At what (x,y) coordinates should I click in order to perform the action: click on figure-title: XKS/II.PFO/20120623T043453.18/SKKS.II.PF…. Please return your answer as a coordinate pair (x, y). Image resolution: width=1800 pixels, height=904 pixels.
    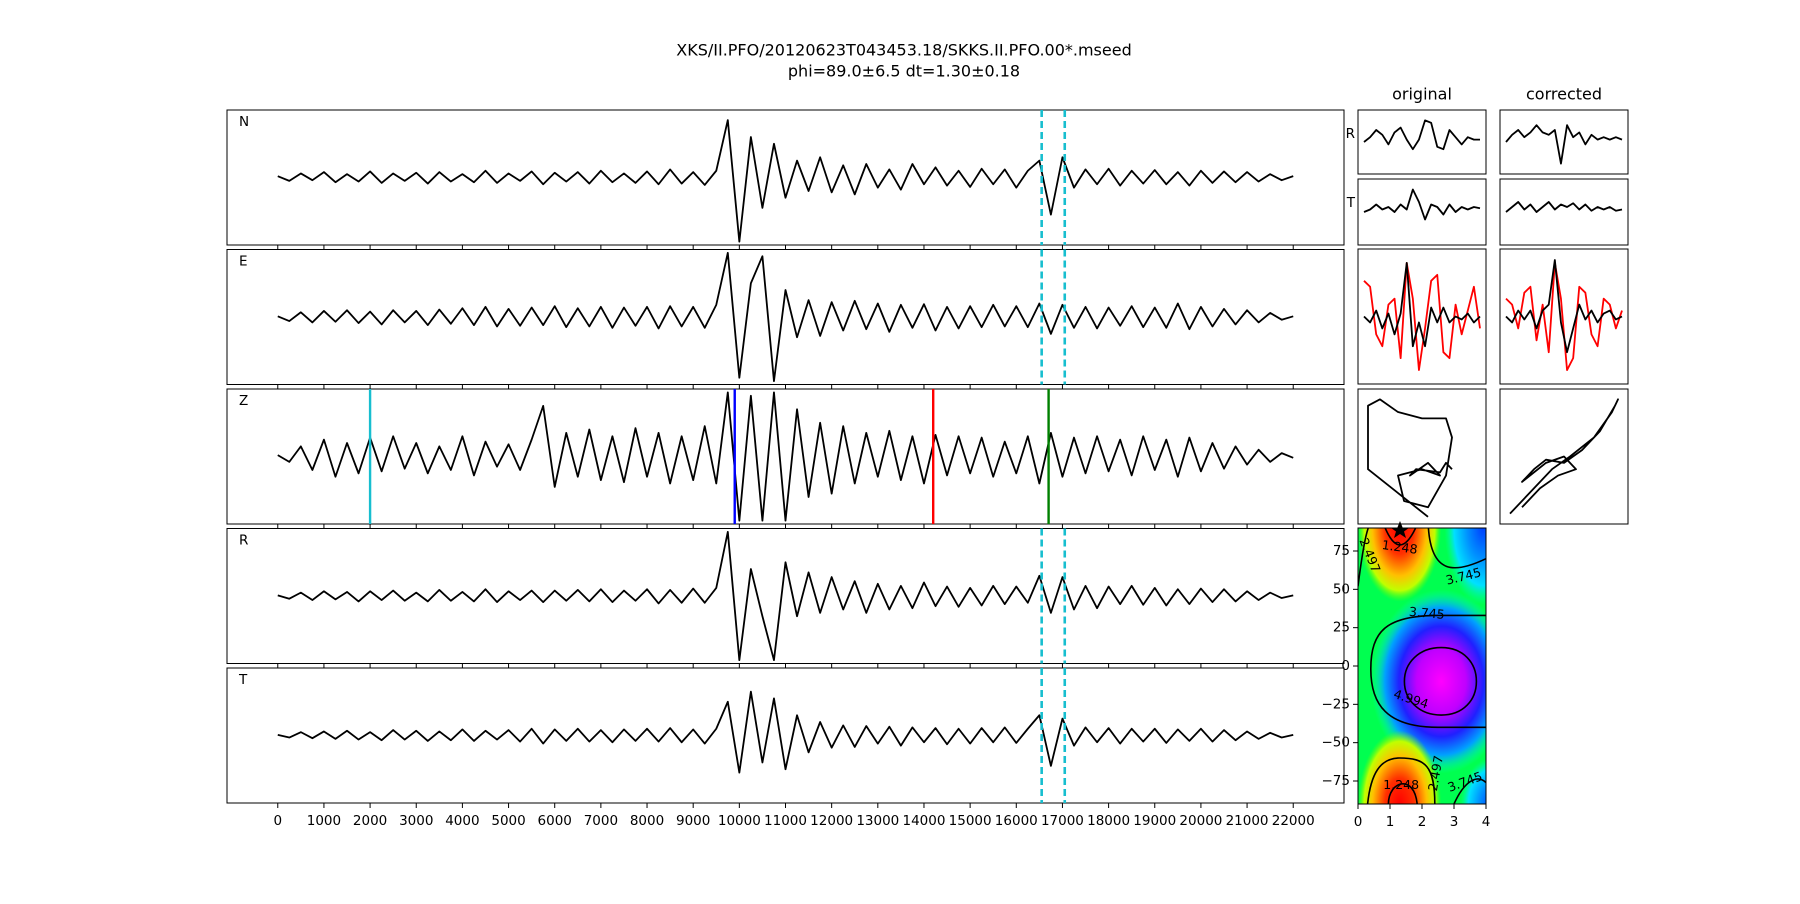
    Looking at the image, I should click on (903, 50).